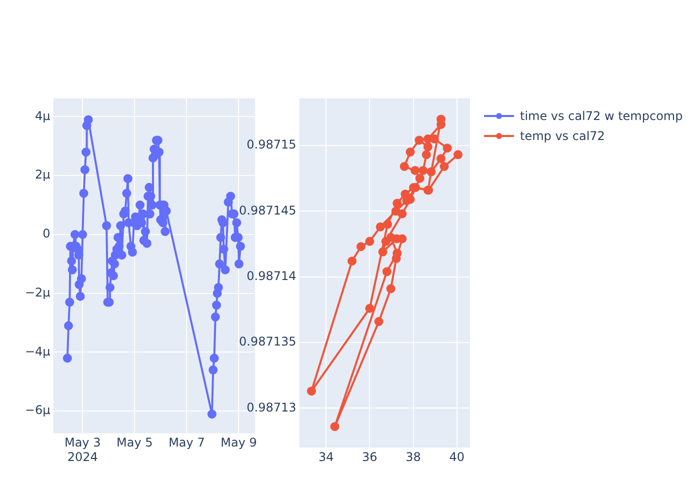  I want to click on y-tick-label: −6µ, so click(37, 410).